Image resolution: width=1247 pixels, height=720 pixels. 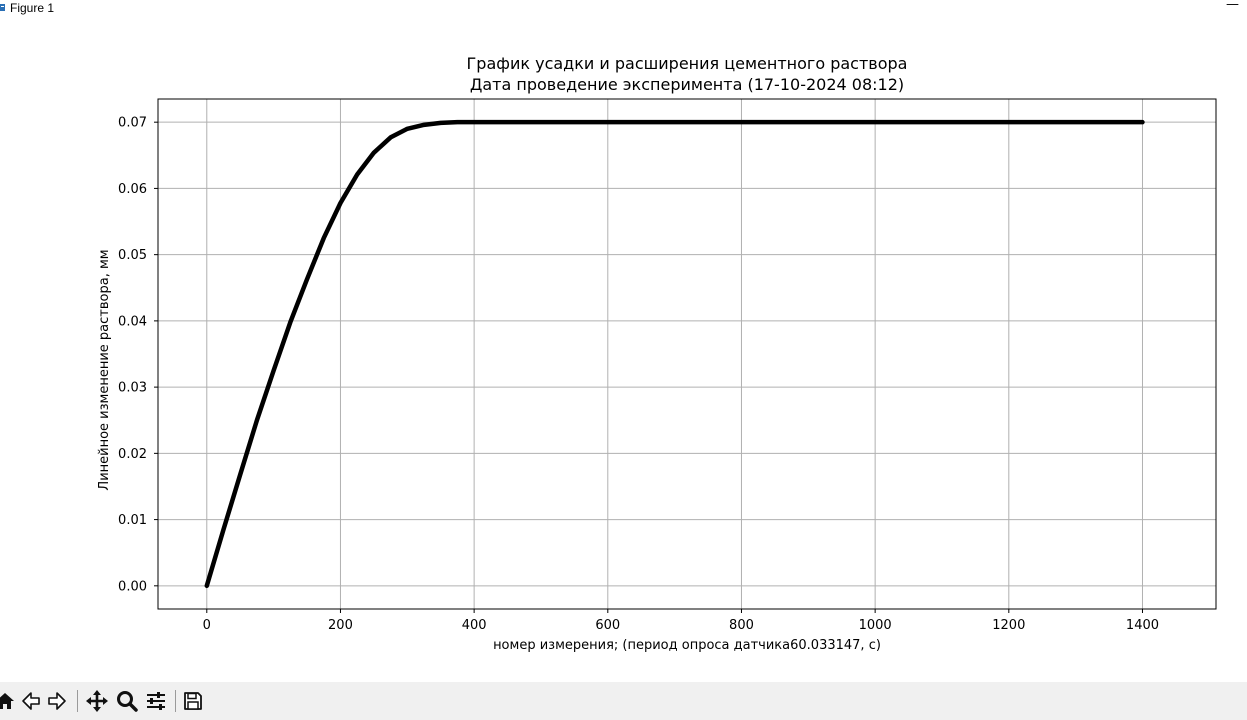 I want to click on x-tick-label: 800, so click(x=741, y=625).